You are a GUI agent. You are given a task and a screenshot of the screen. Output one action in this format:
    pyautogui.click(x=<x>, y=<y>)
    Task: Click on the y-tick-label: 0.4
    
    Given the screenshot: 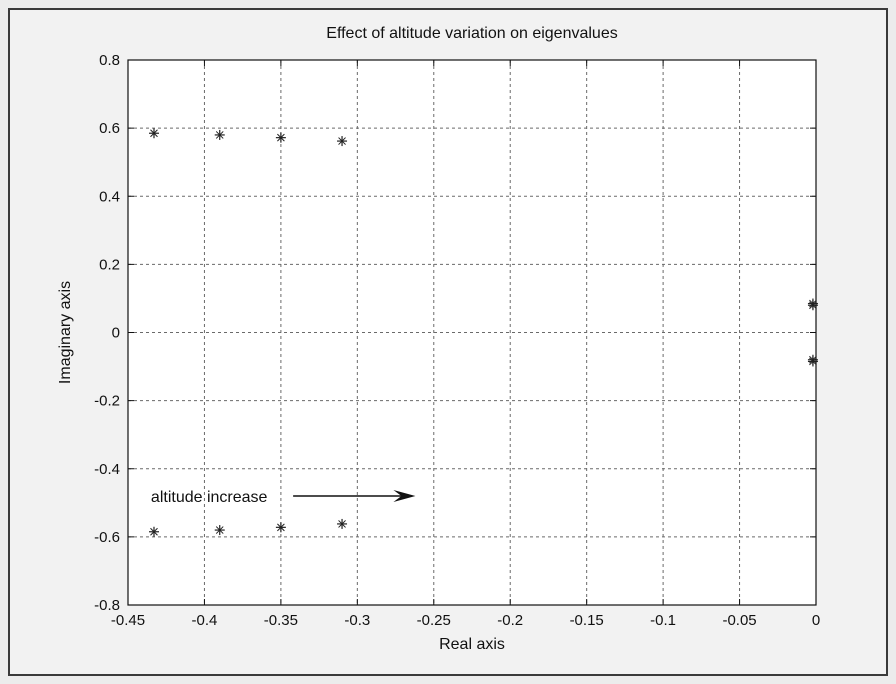 What is the action you would take?
    pyautogui.click(x=109, y=196)
    